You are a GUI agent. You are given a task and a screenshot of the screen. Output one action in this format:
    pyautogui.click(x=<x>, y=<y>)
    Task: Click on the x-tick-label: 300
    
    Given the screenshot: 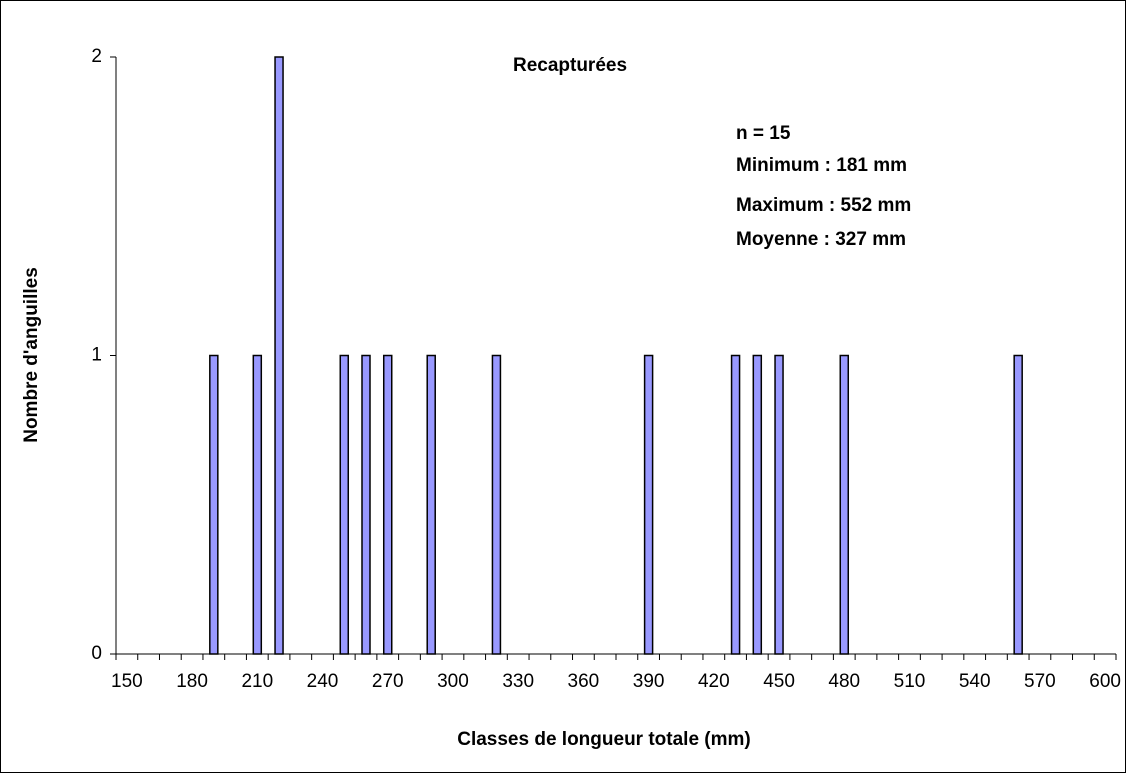 What is the action you would take?
    pyautogui.click(x=453, y=681)
    